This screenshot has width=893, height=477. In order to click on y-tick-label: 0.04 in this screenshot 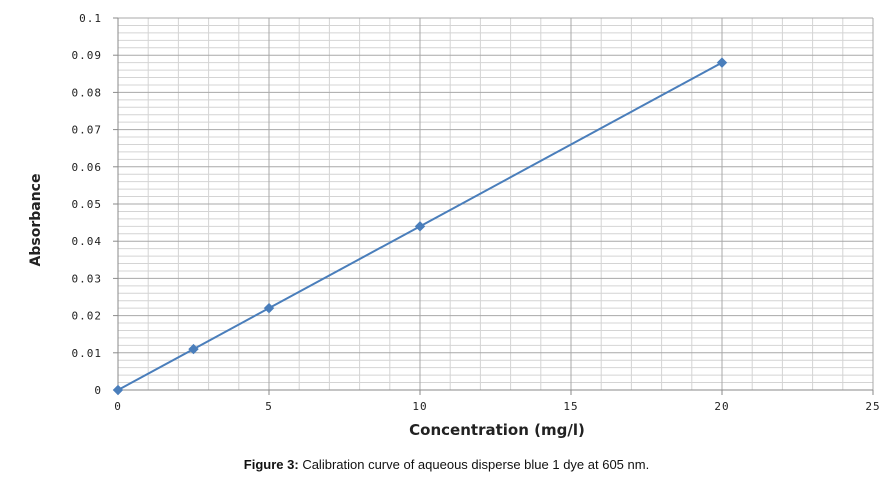, I will do `click(87, 241)`.